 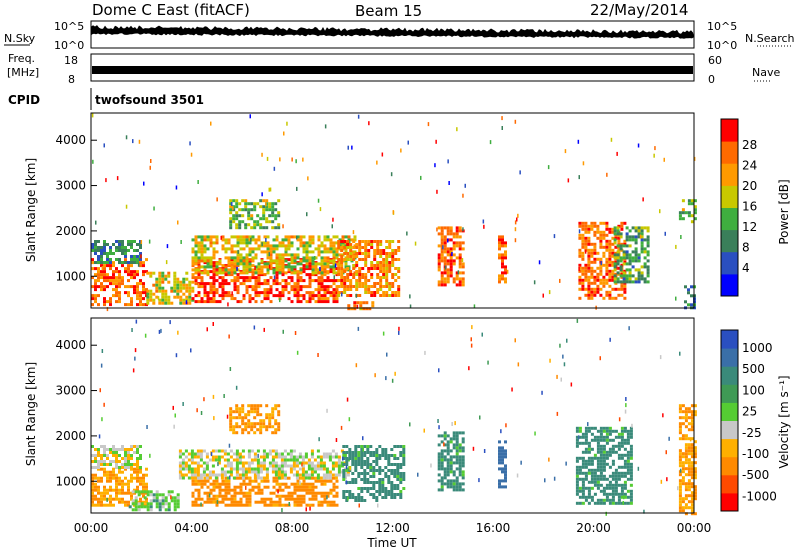 What do you see at coordinates (24, 100) in the screenshot?
I see `cpid-label: CPID` at bounding box center [24, 100].